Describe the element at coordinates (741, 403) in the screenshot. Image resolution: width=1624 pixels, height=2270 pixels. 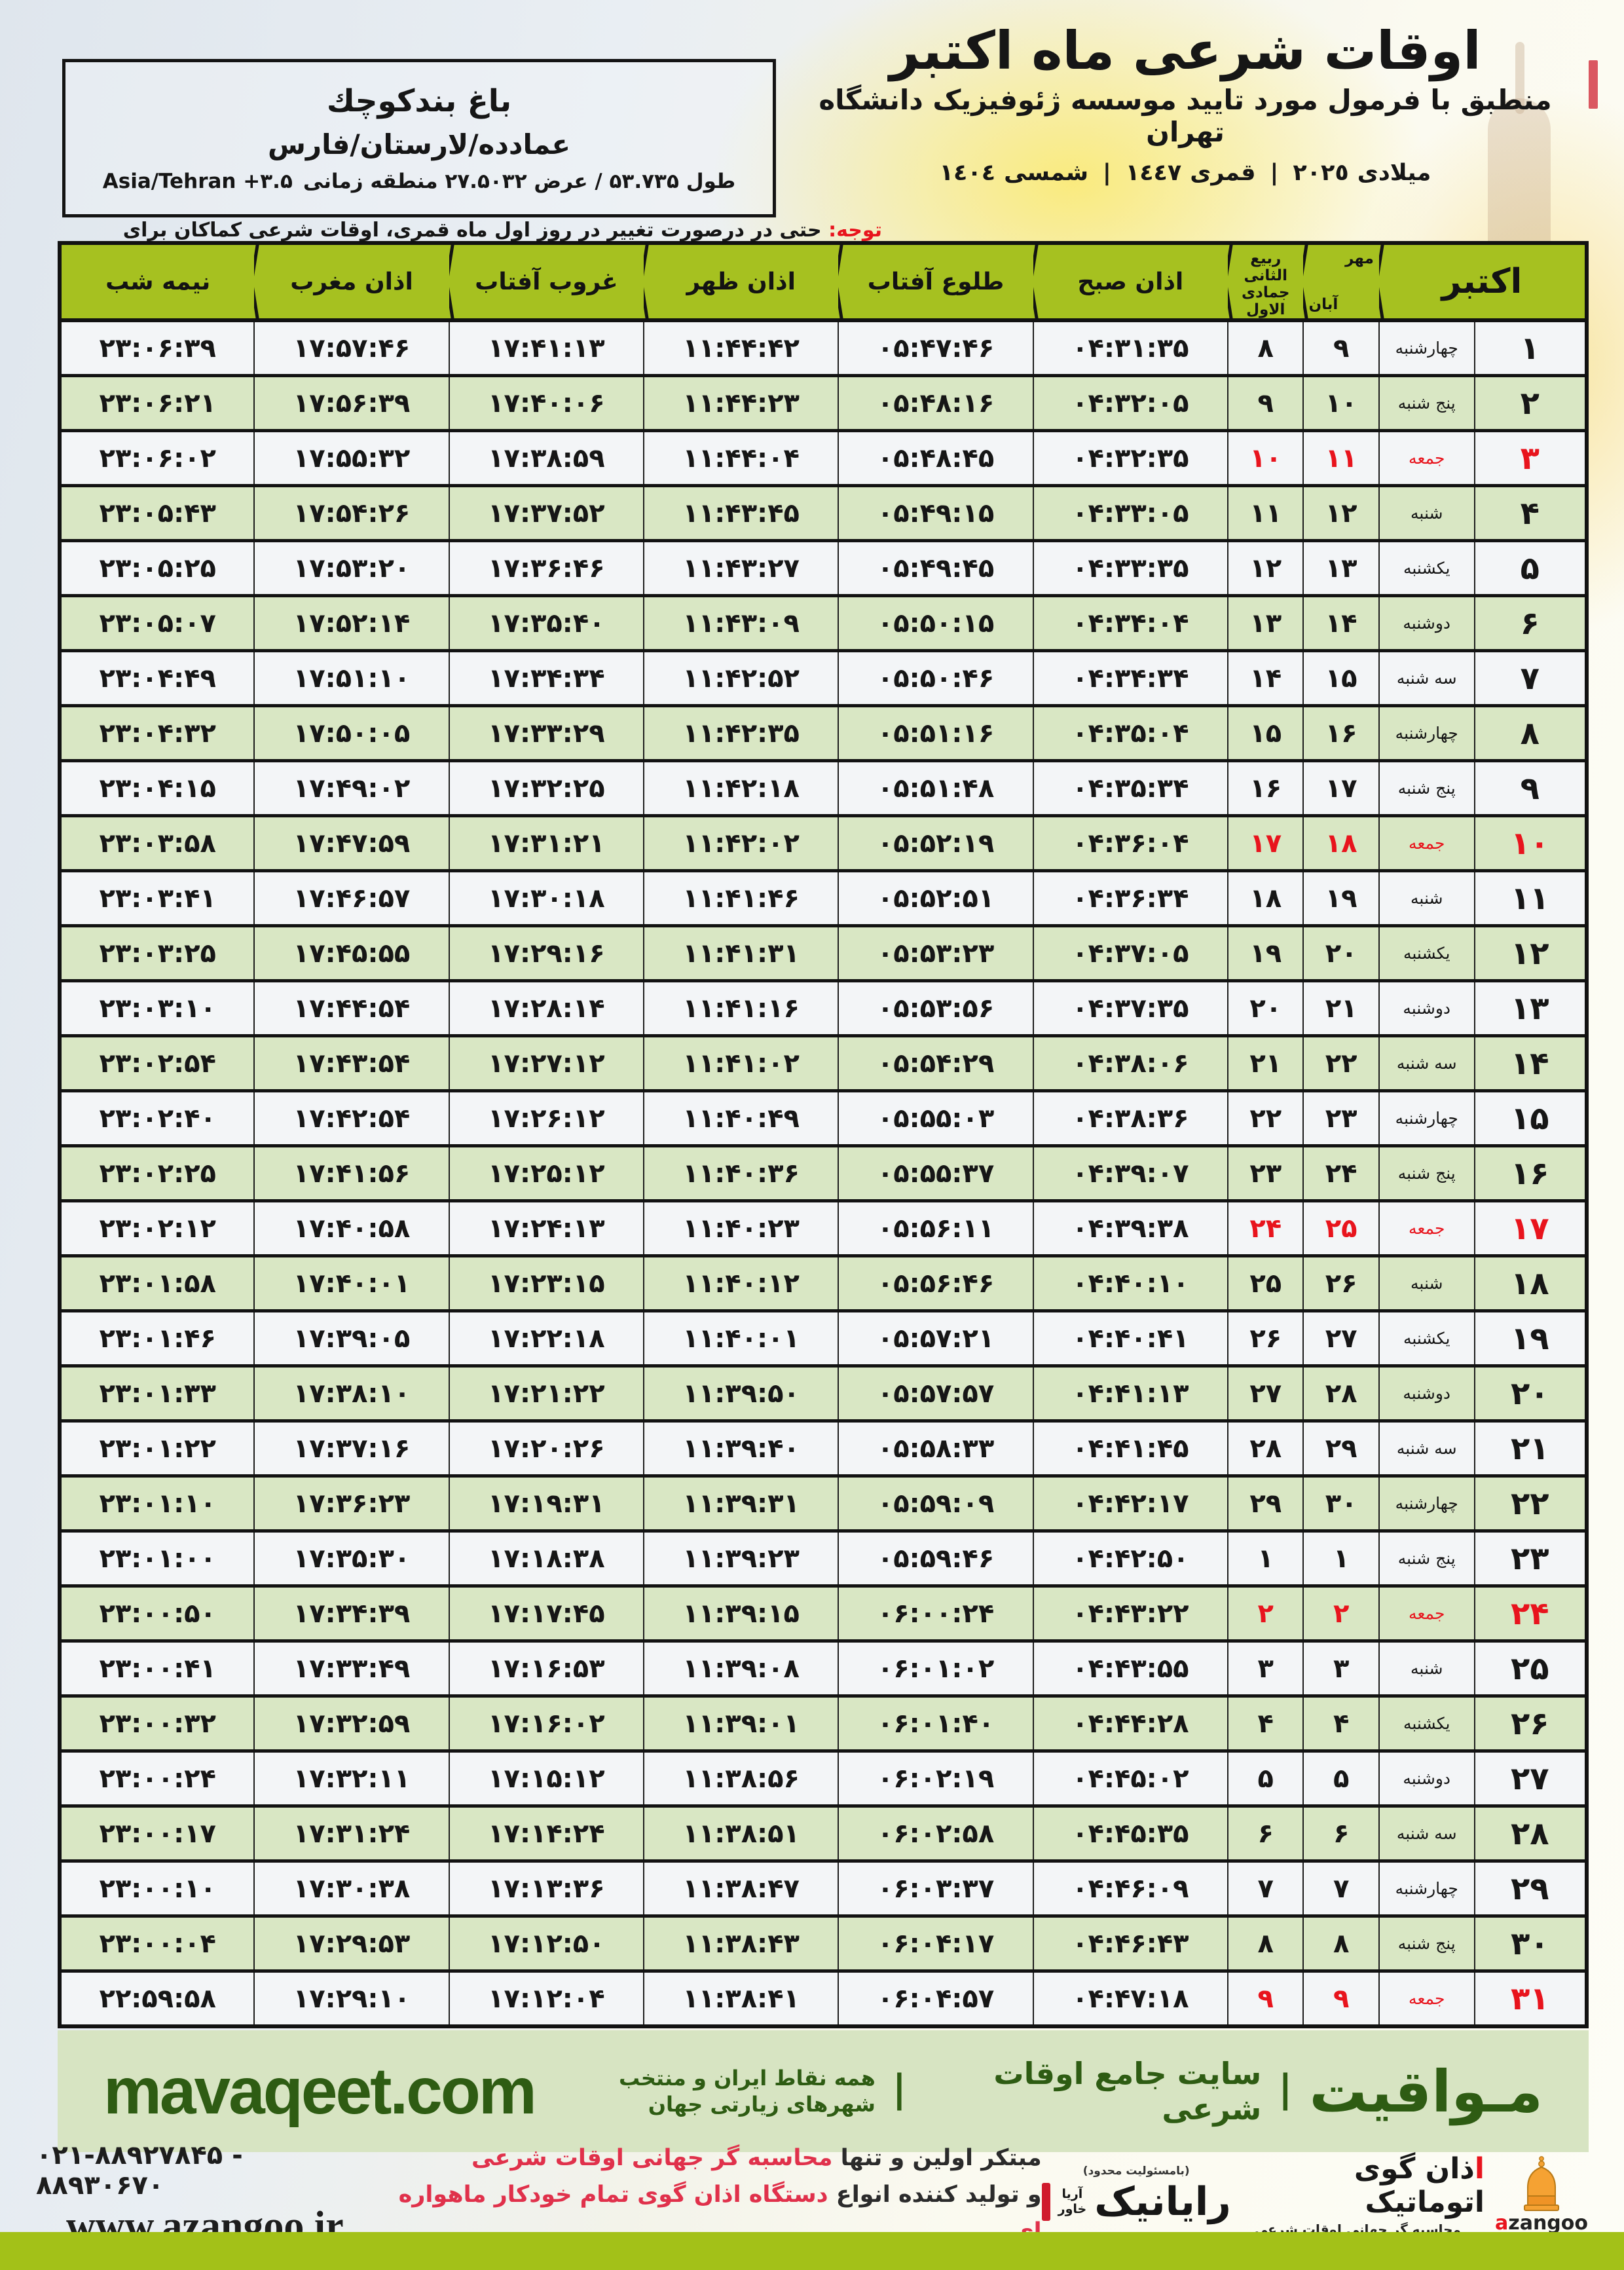
I see `noon-time-cell: ۱۱:۴۴:۲۳` at that location.